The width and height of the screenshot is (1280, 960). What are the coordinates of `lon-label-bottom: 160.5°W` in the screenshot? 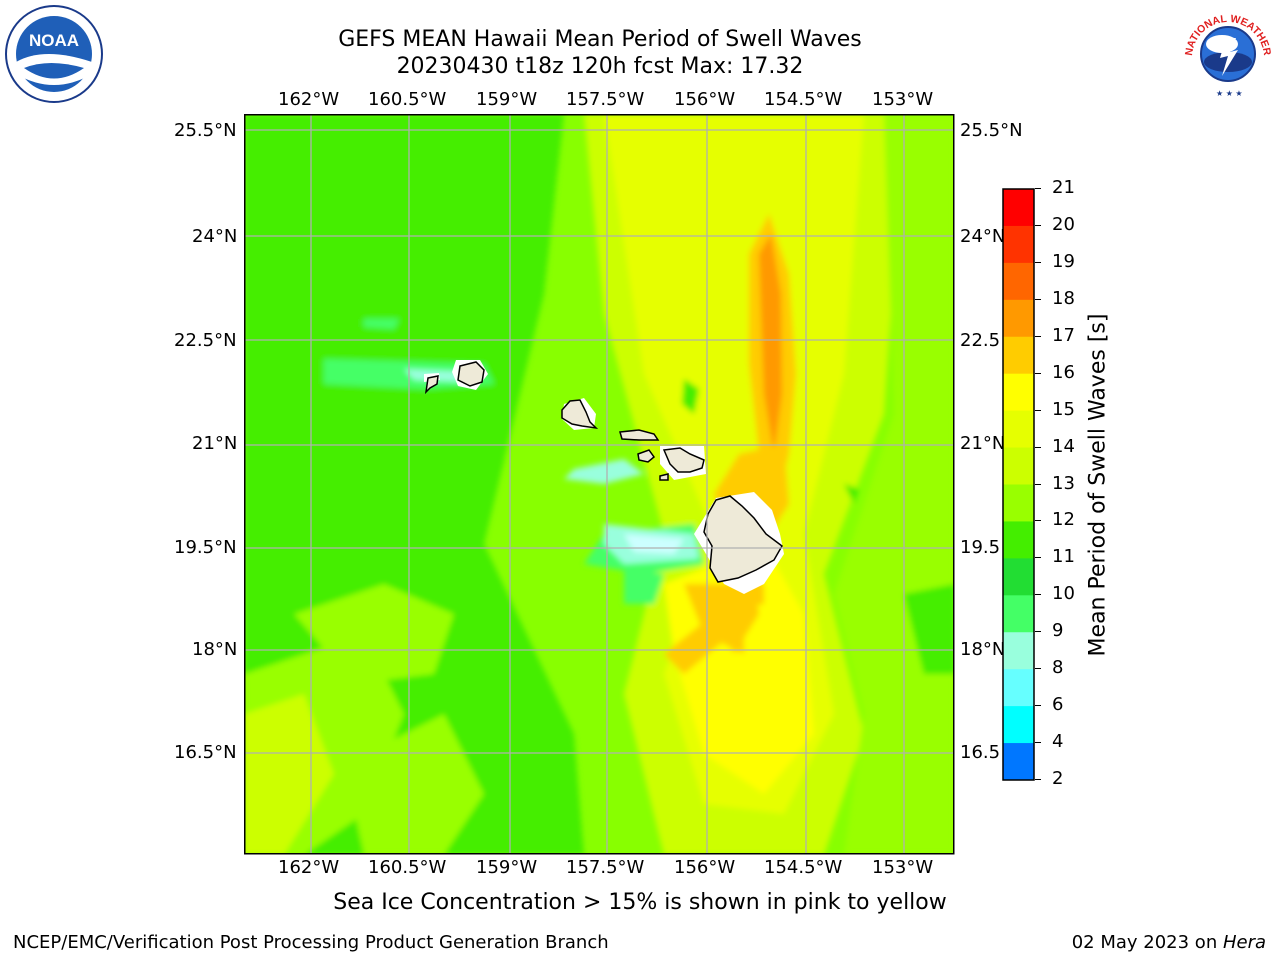 It's located at (407, 867).